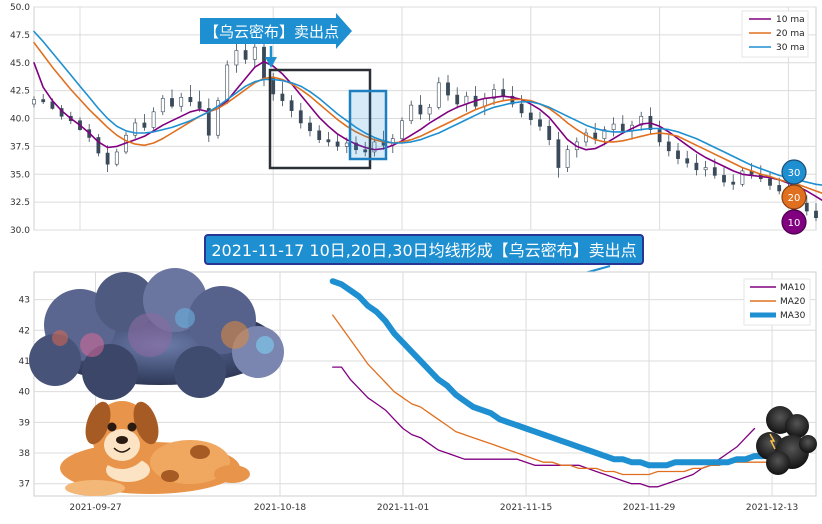  I want to click on bottom-legend: MA10 MA20 MA30, so click(777, 302).